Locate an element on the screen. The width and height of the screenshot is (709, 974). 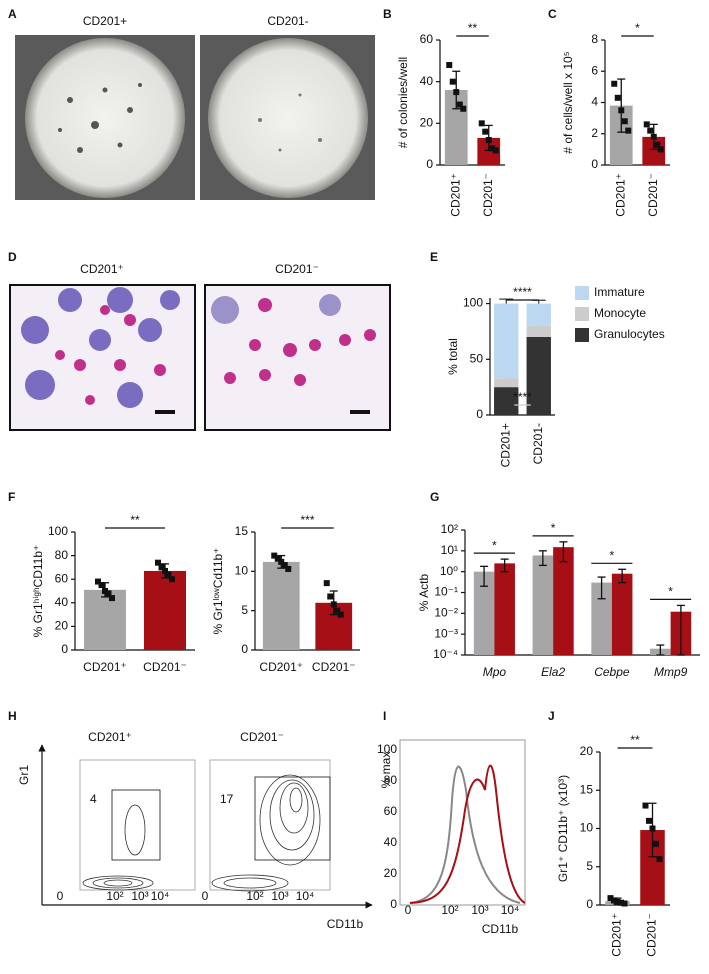
gate-value: 17 is located at coordinates (227, 799).